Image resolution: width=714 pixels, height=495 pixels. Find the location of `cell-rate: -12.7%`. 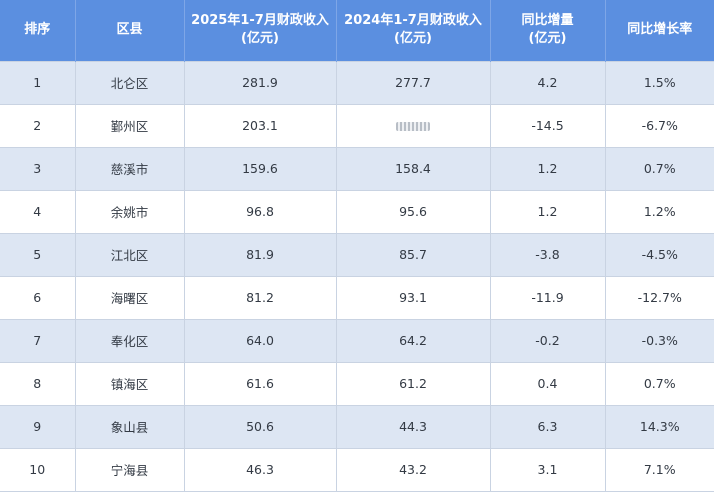

cell-rate: -12.7% is located at coordinates (659, 297).